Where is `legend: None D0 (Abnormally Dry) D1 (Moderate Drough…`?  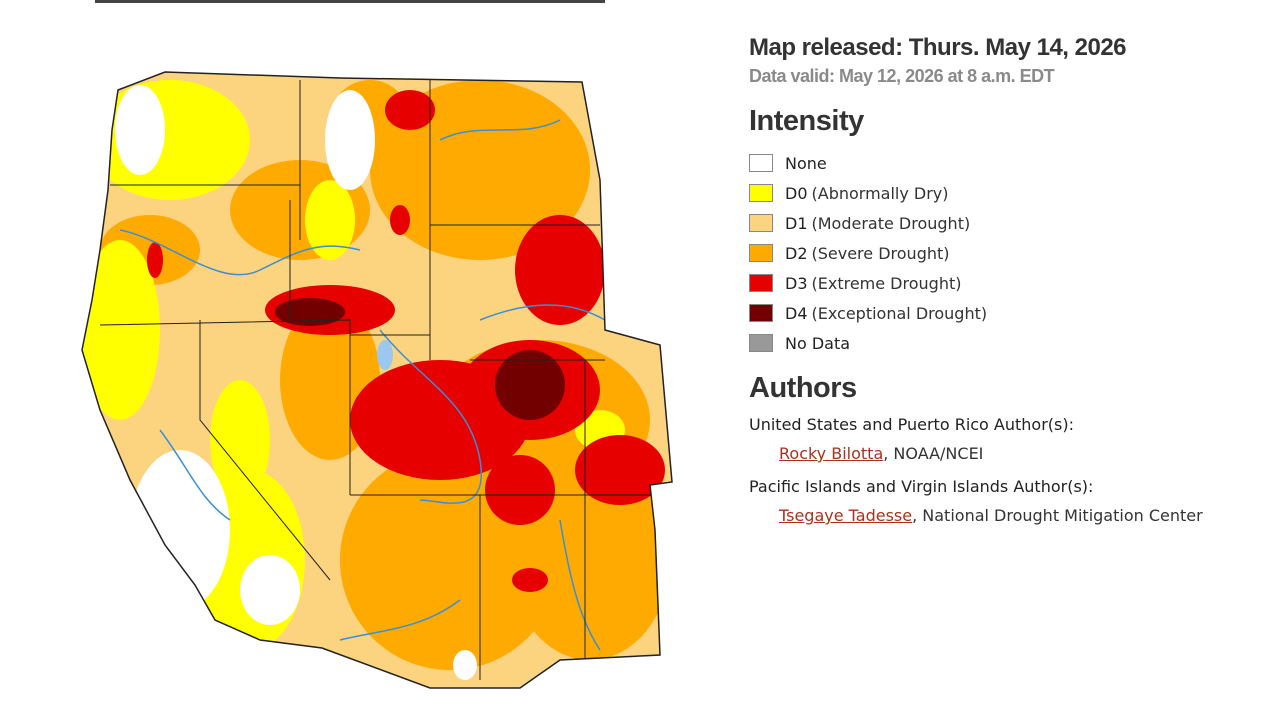 legend: None D0 (Abnormally Dry) D1 (Moderate Drough… is located at coordinates (1009, 253).